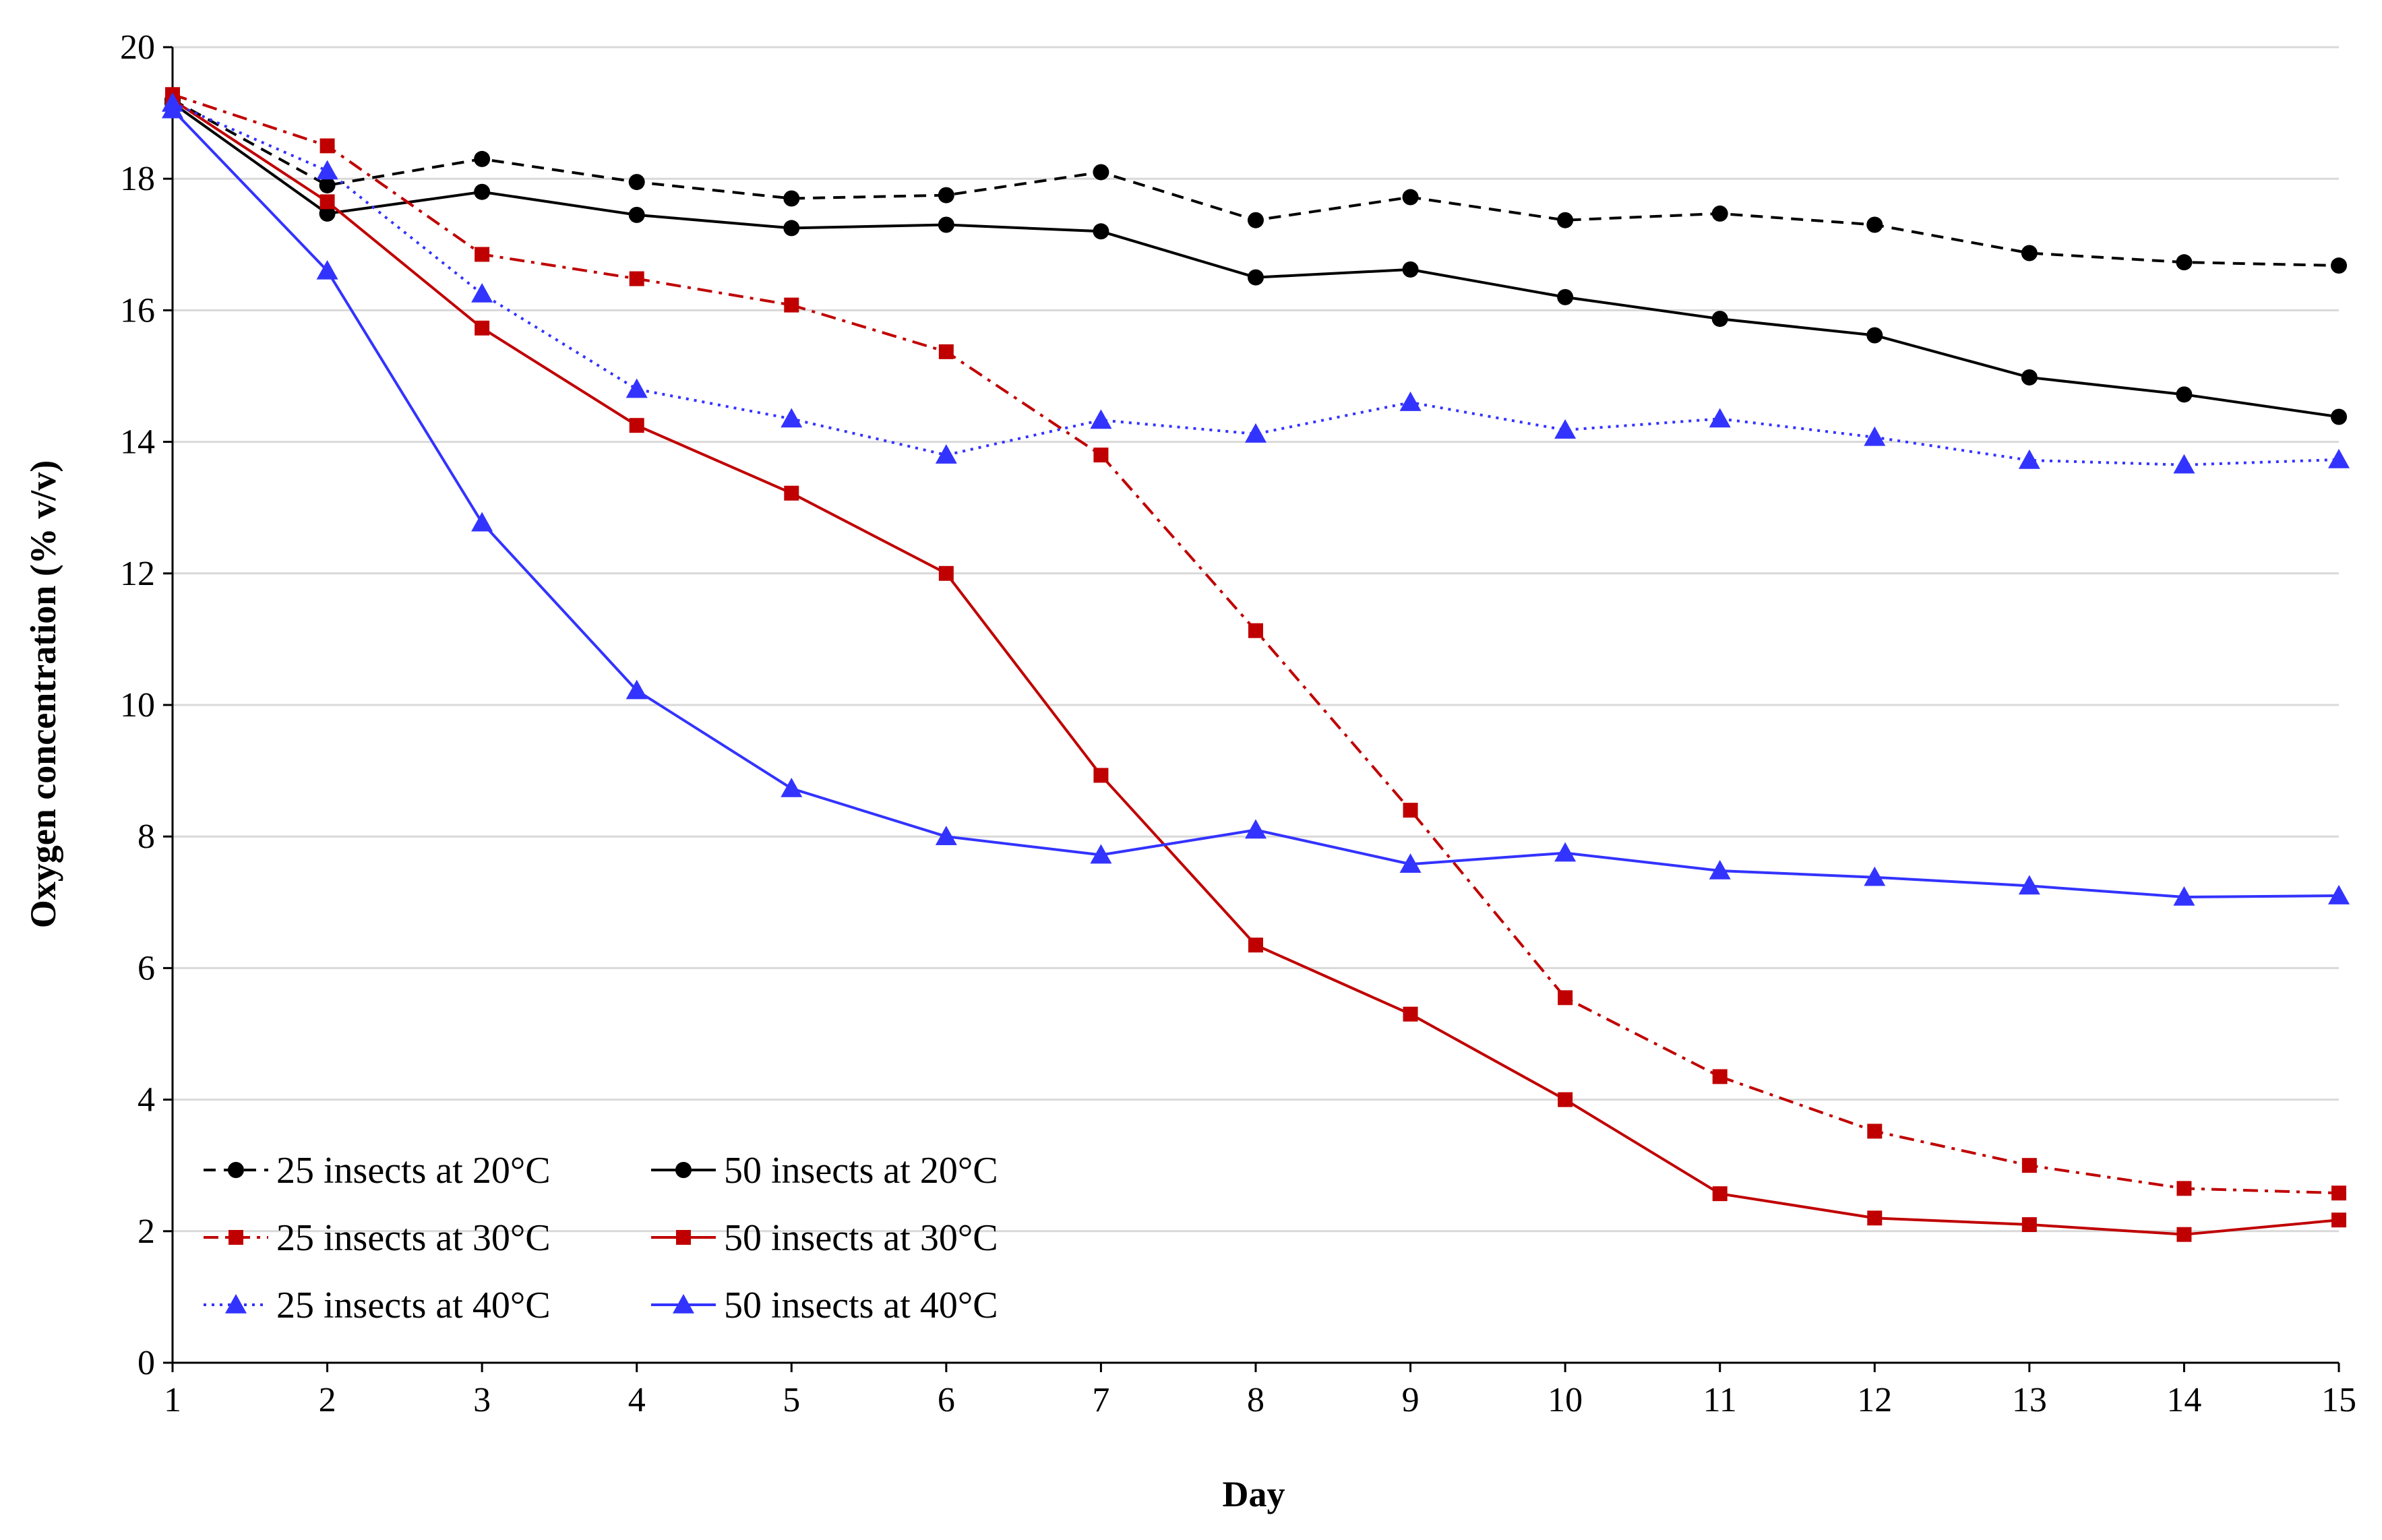  What do you see at coordinates (172, 1400) in the screenshot?
I see `x-tick-label-1: 1` at bounding box center [172, 1400].